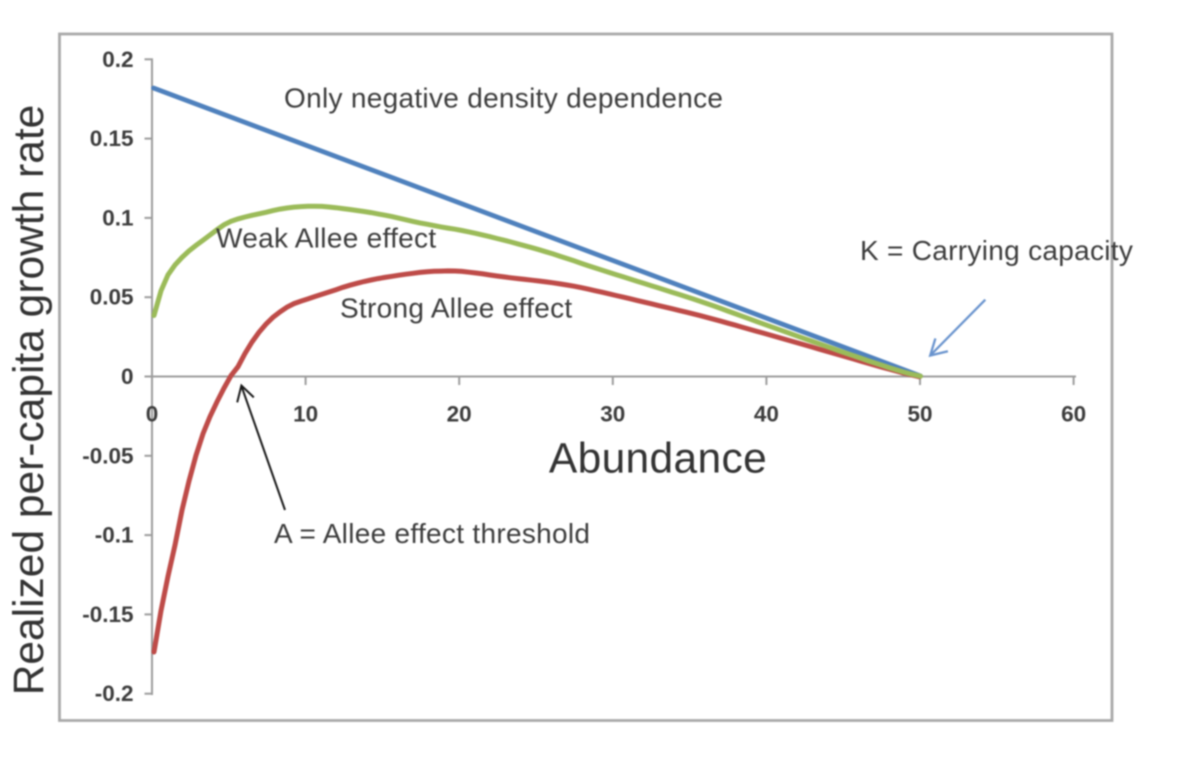 Image resolution: width=1180 pixels, height=762 pixels. What do you see at coordinates (305, 414) in the screenshot?
I see `svg-text: 10` at bounding box center [305, 414].